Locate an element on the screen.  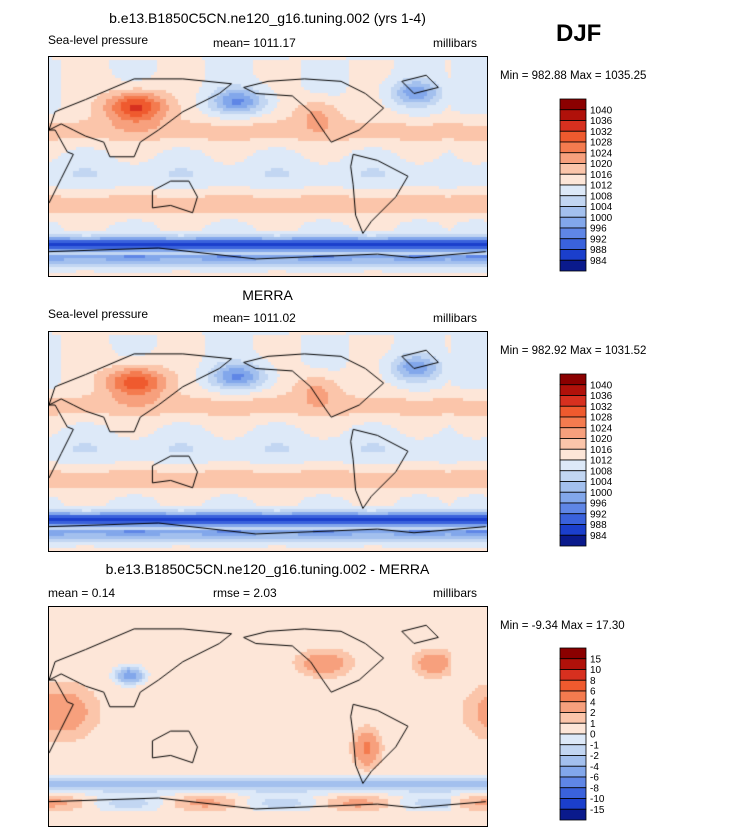
panel-3-minmax: Min = -9.34 Max = 17.30 is located at coordinates (562, 626).